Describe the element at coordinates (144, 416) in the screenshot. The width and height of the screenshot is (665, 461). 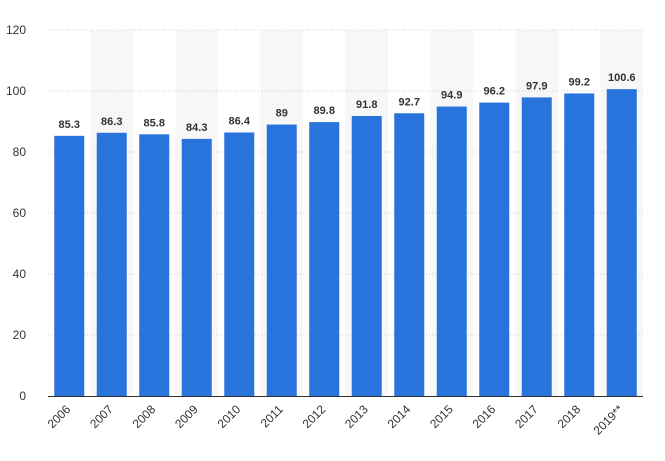
I see `x-tick-label: 2008` at that location.